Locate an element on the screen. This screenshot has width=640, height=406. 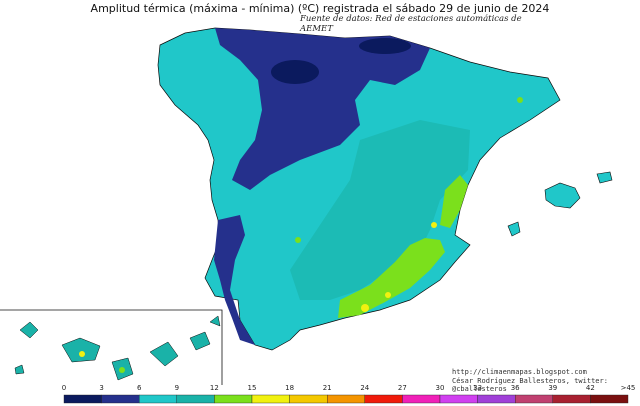
canary-inset-frame is located at coordinates (111, 347).